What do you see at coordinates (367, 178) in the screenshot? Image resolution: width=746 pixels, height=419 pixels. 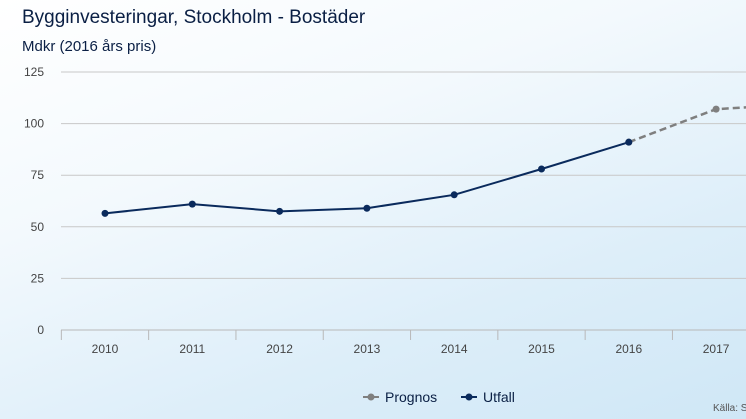 I see `series-line-utfall` at bounding box center [367, 178].